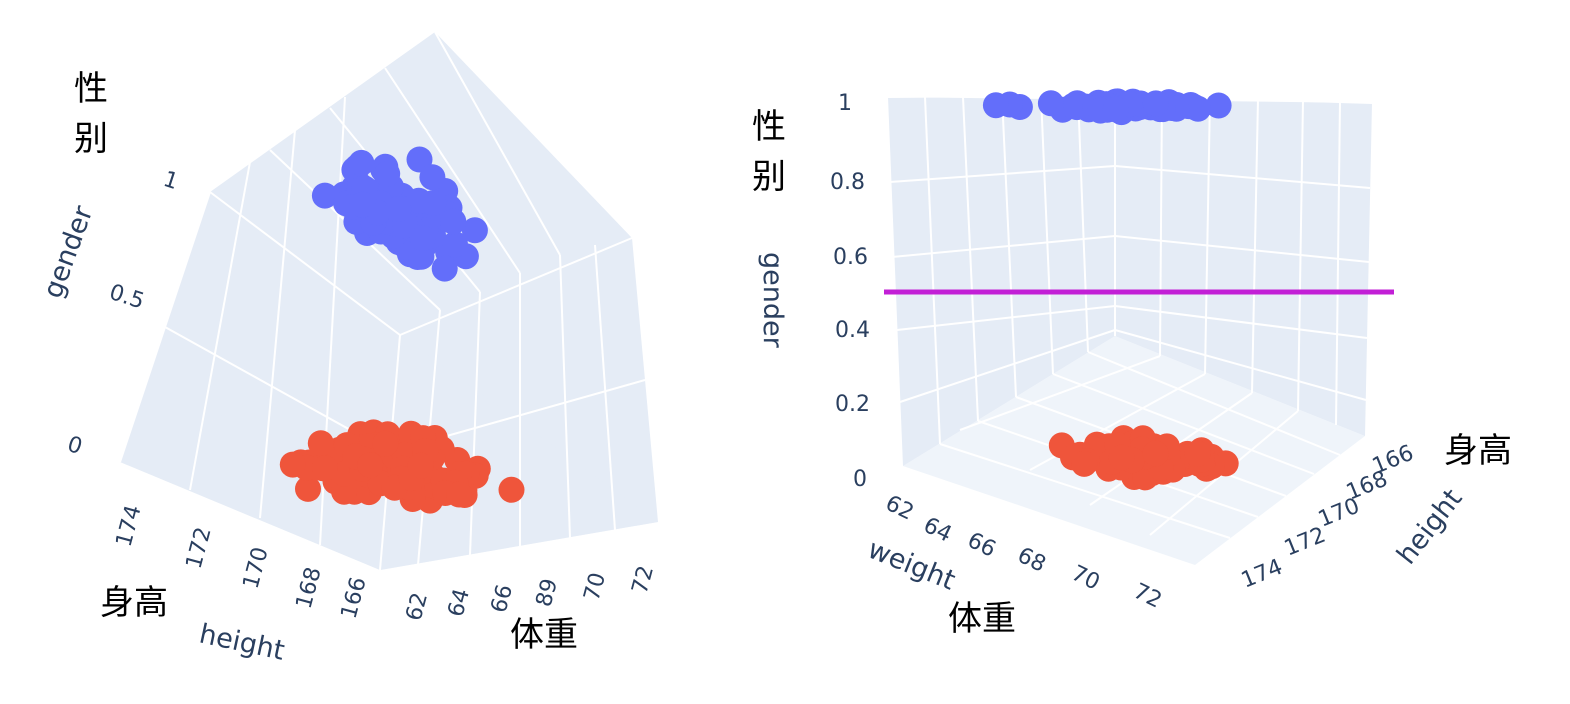 This screenshot has width=1570, height=704. I want to click on right-male-points, so click(1143, 458).